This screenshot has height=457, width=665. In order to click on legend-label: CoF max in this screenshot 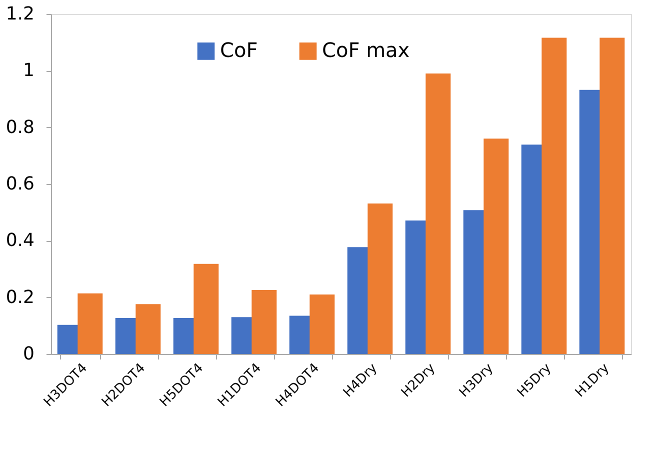, I will do `click(366, 50)`.